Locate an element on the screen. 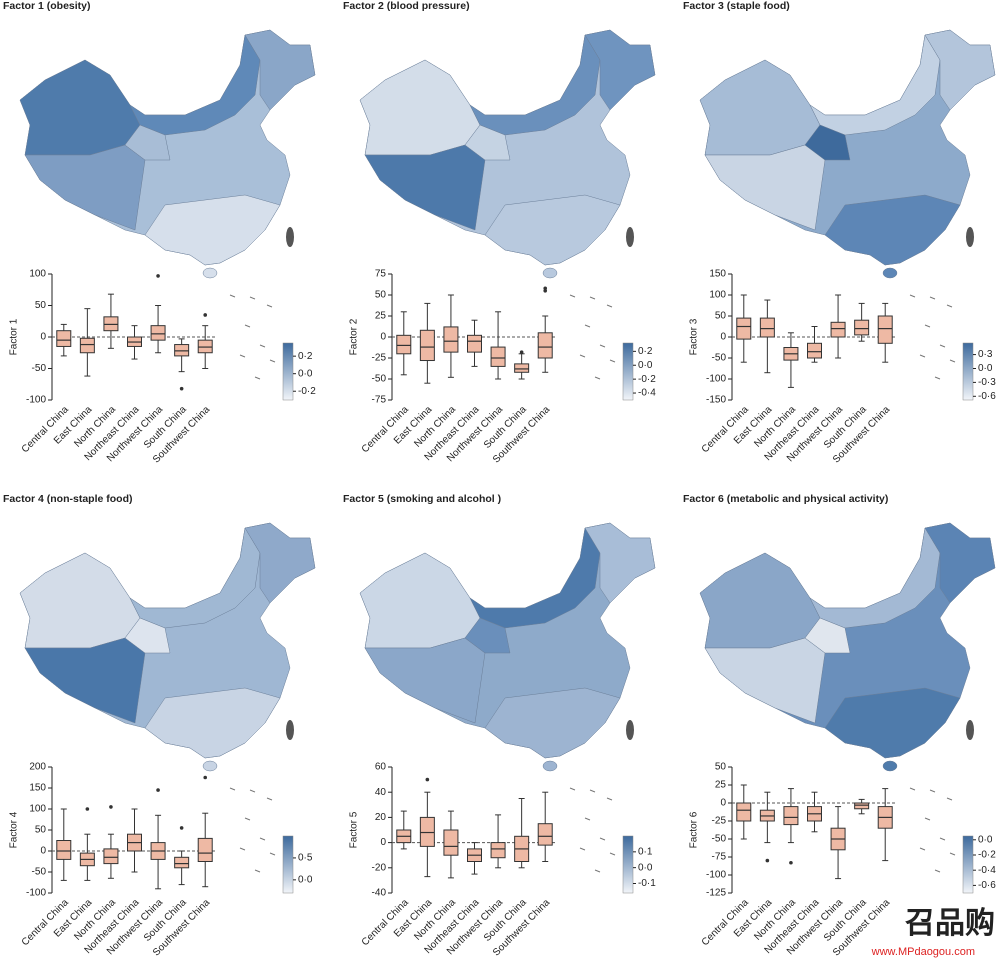 This screenshot has width=1000, height=964. y-axis-label: Factor 2 is located at coordinates (354, 336).